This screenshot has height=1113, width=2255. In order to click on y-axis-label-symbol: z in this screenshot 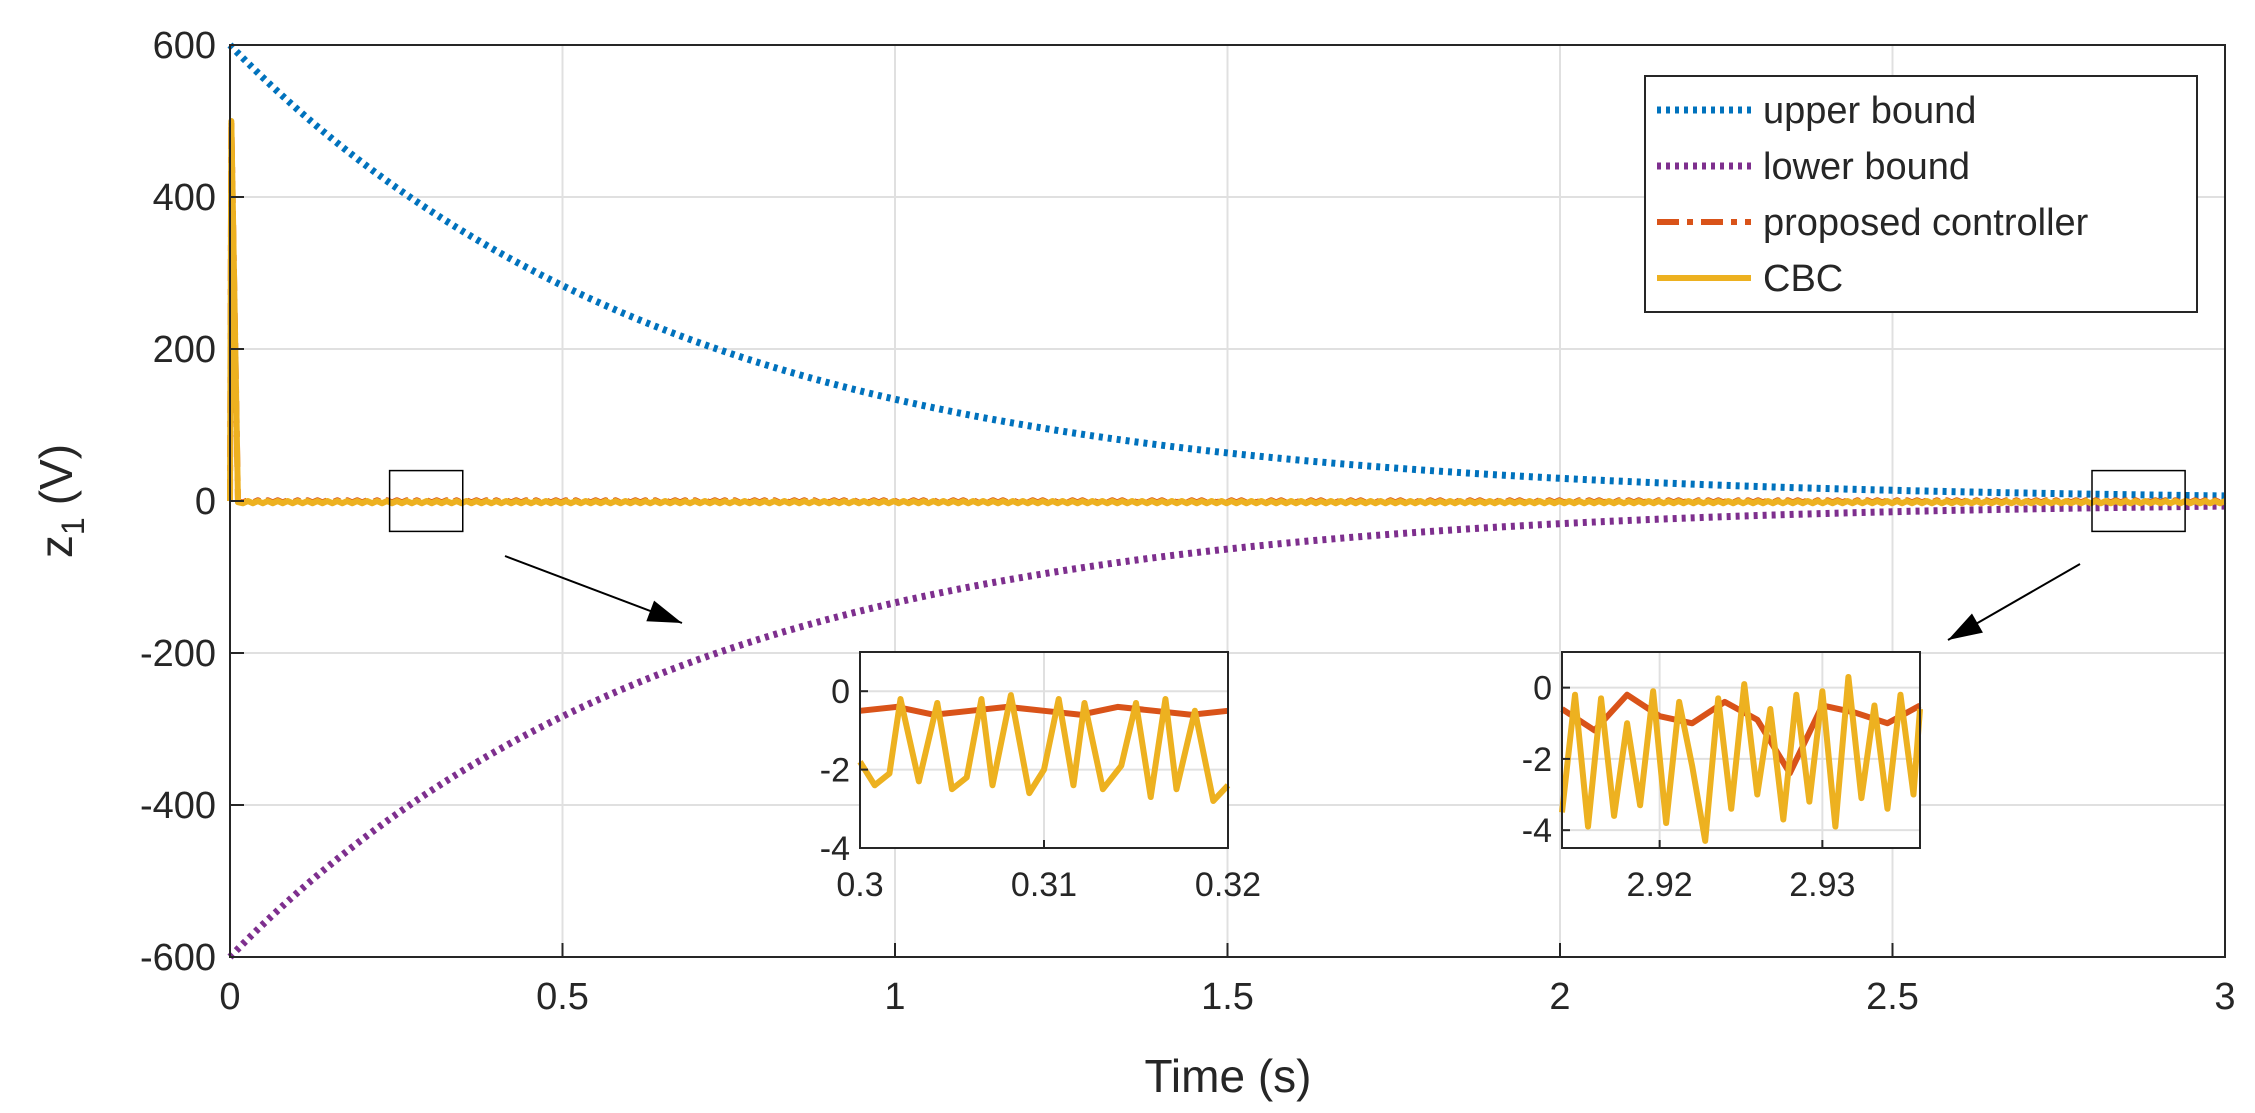, I will do `click(56, 546)`.